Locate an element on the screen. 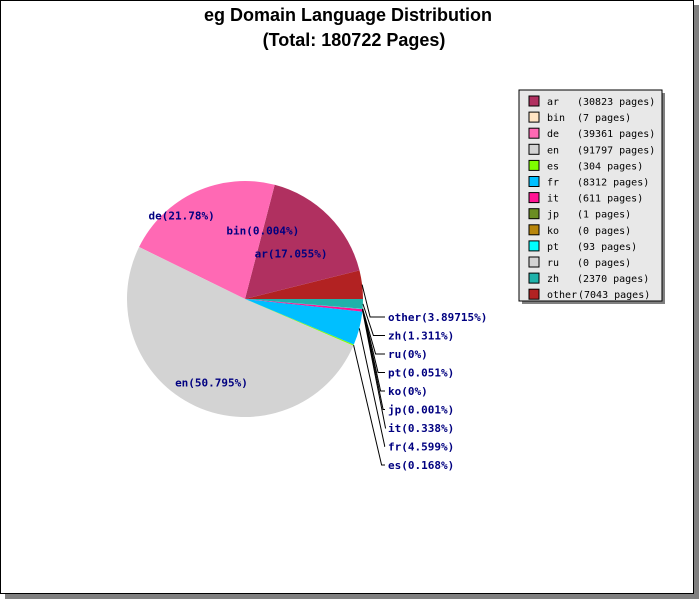 The height and width of the screenshot is (600, 700). legend-pages-en: (91797 pages) is located at coordinates (616, 150).